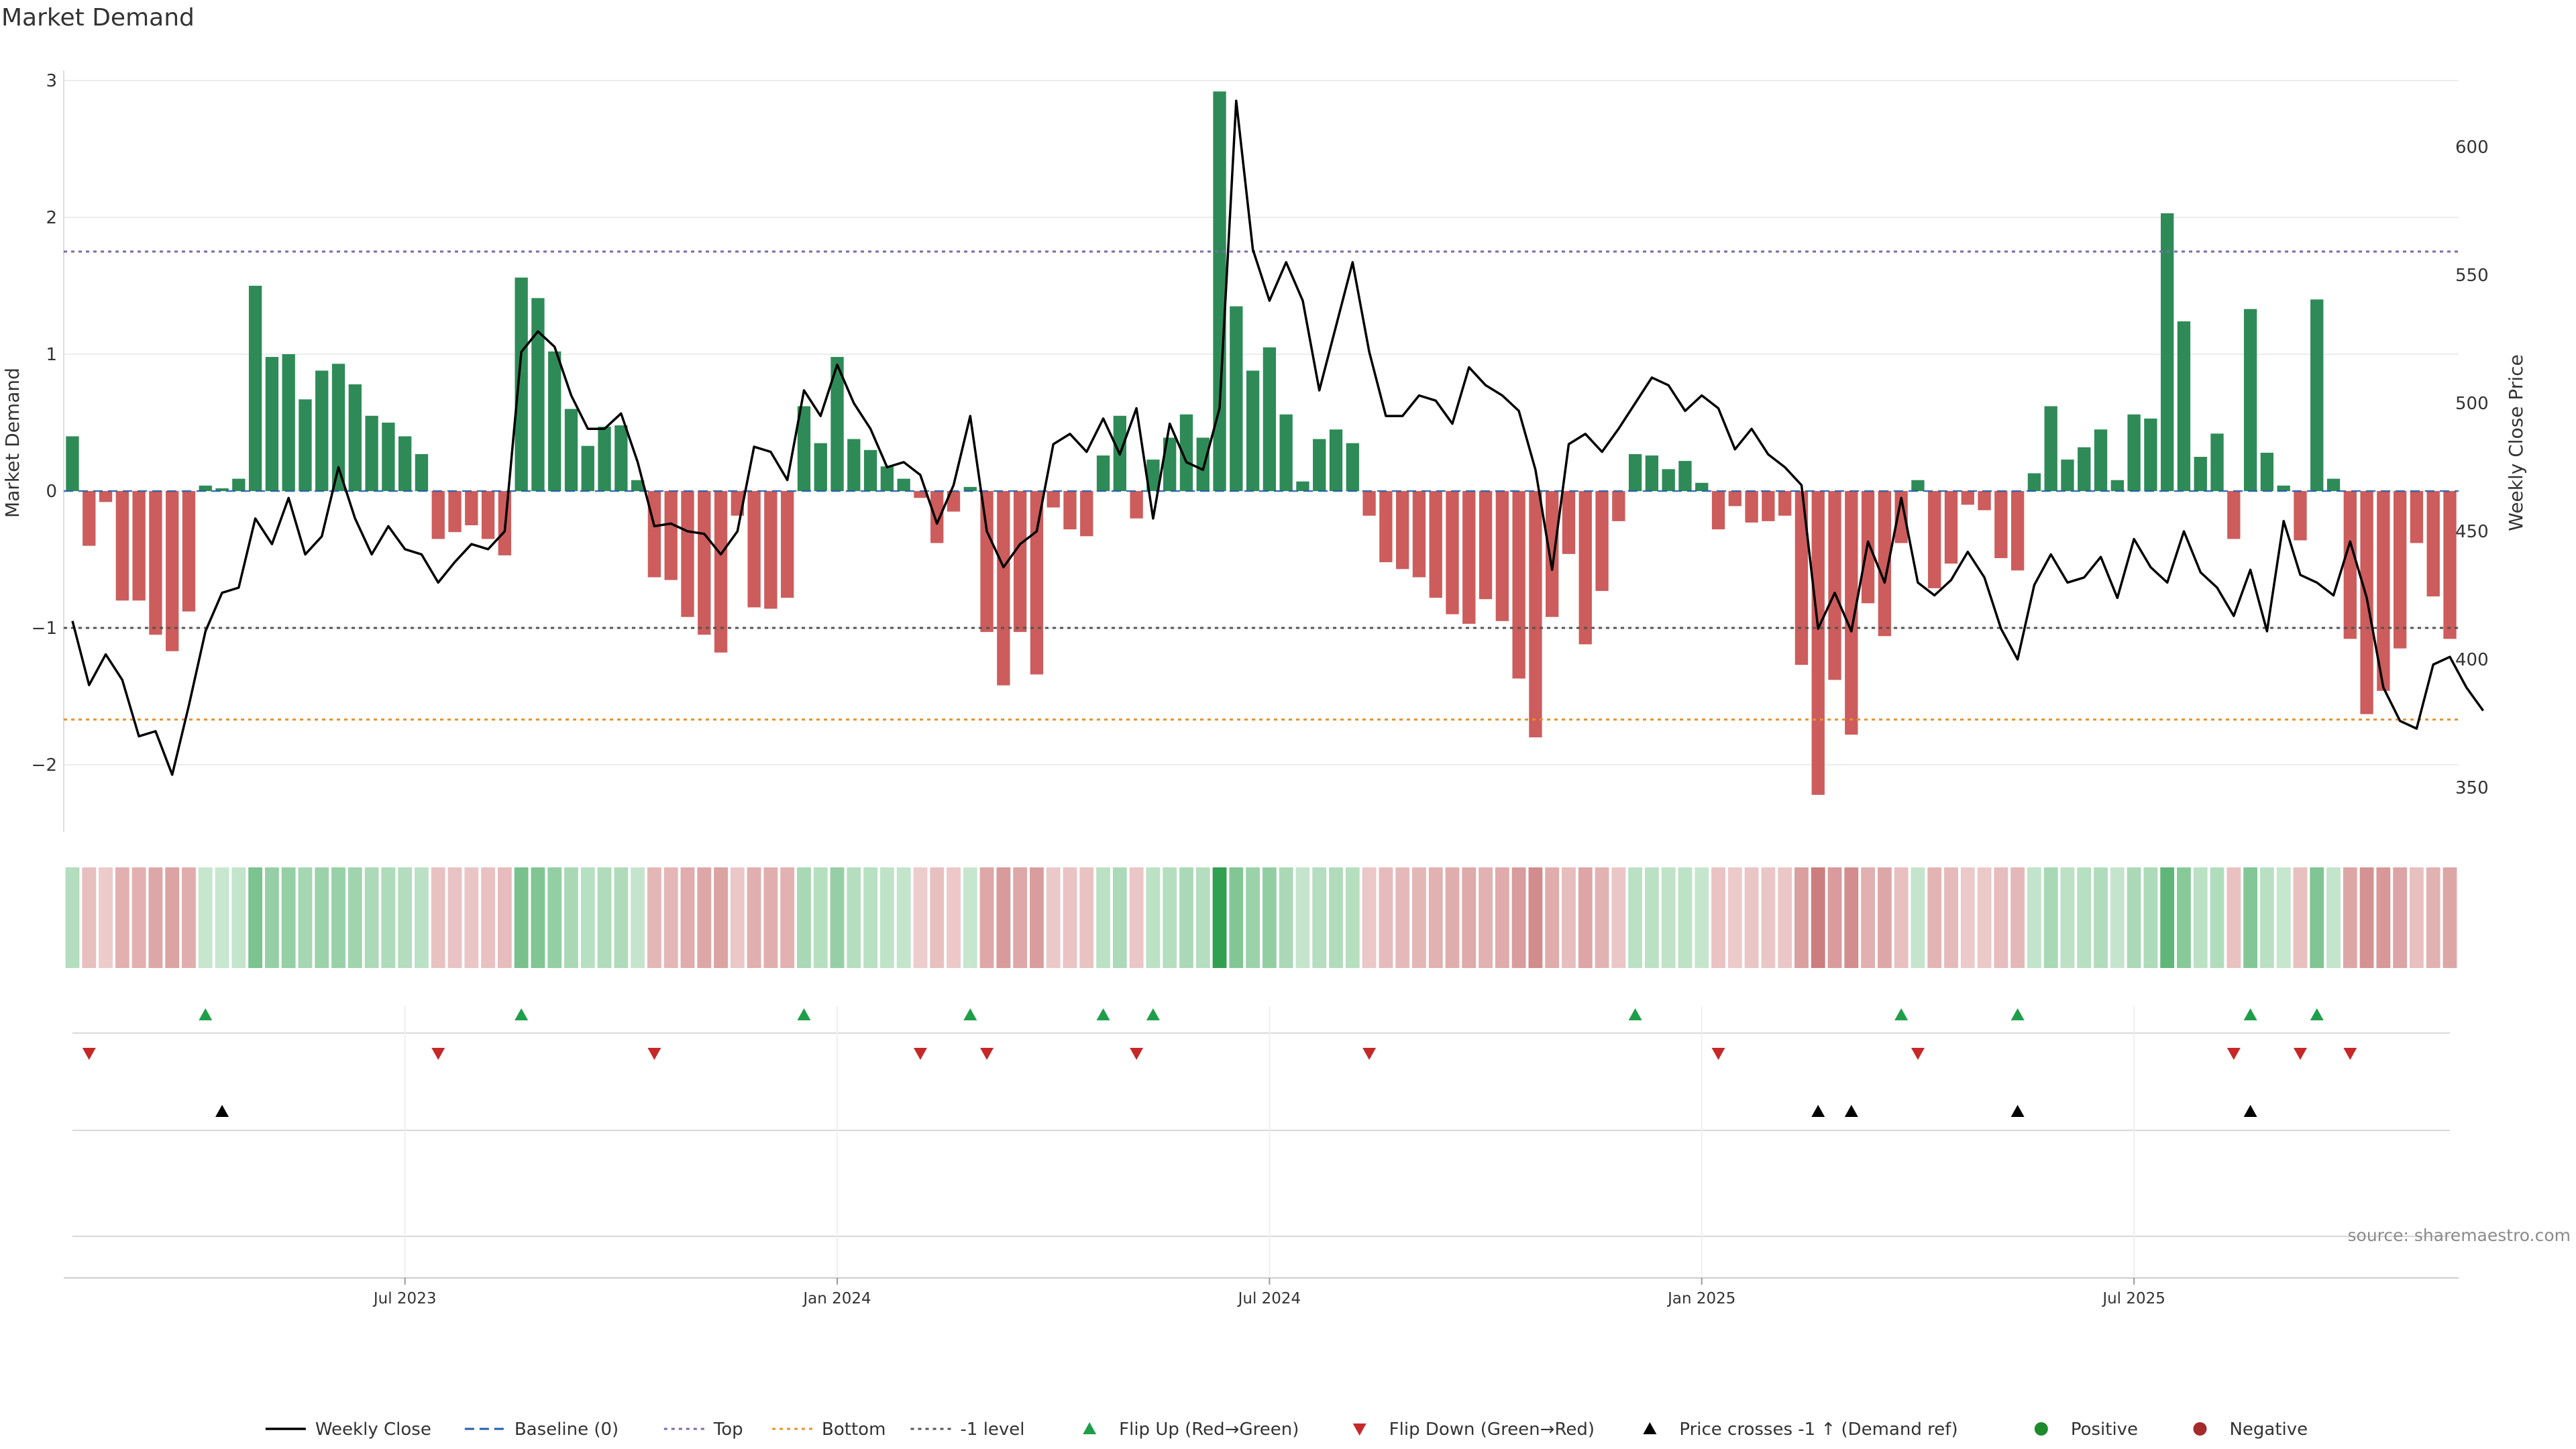  What do you see at coordinates (2133, 1298) in the screenshot?
I see `x-tick-label: Jul 2025` at bounding box center [2133, 1298].